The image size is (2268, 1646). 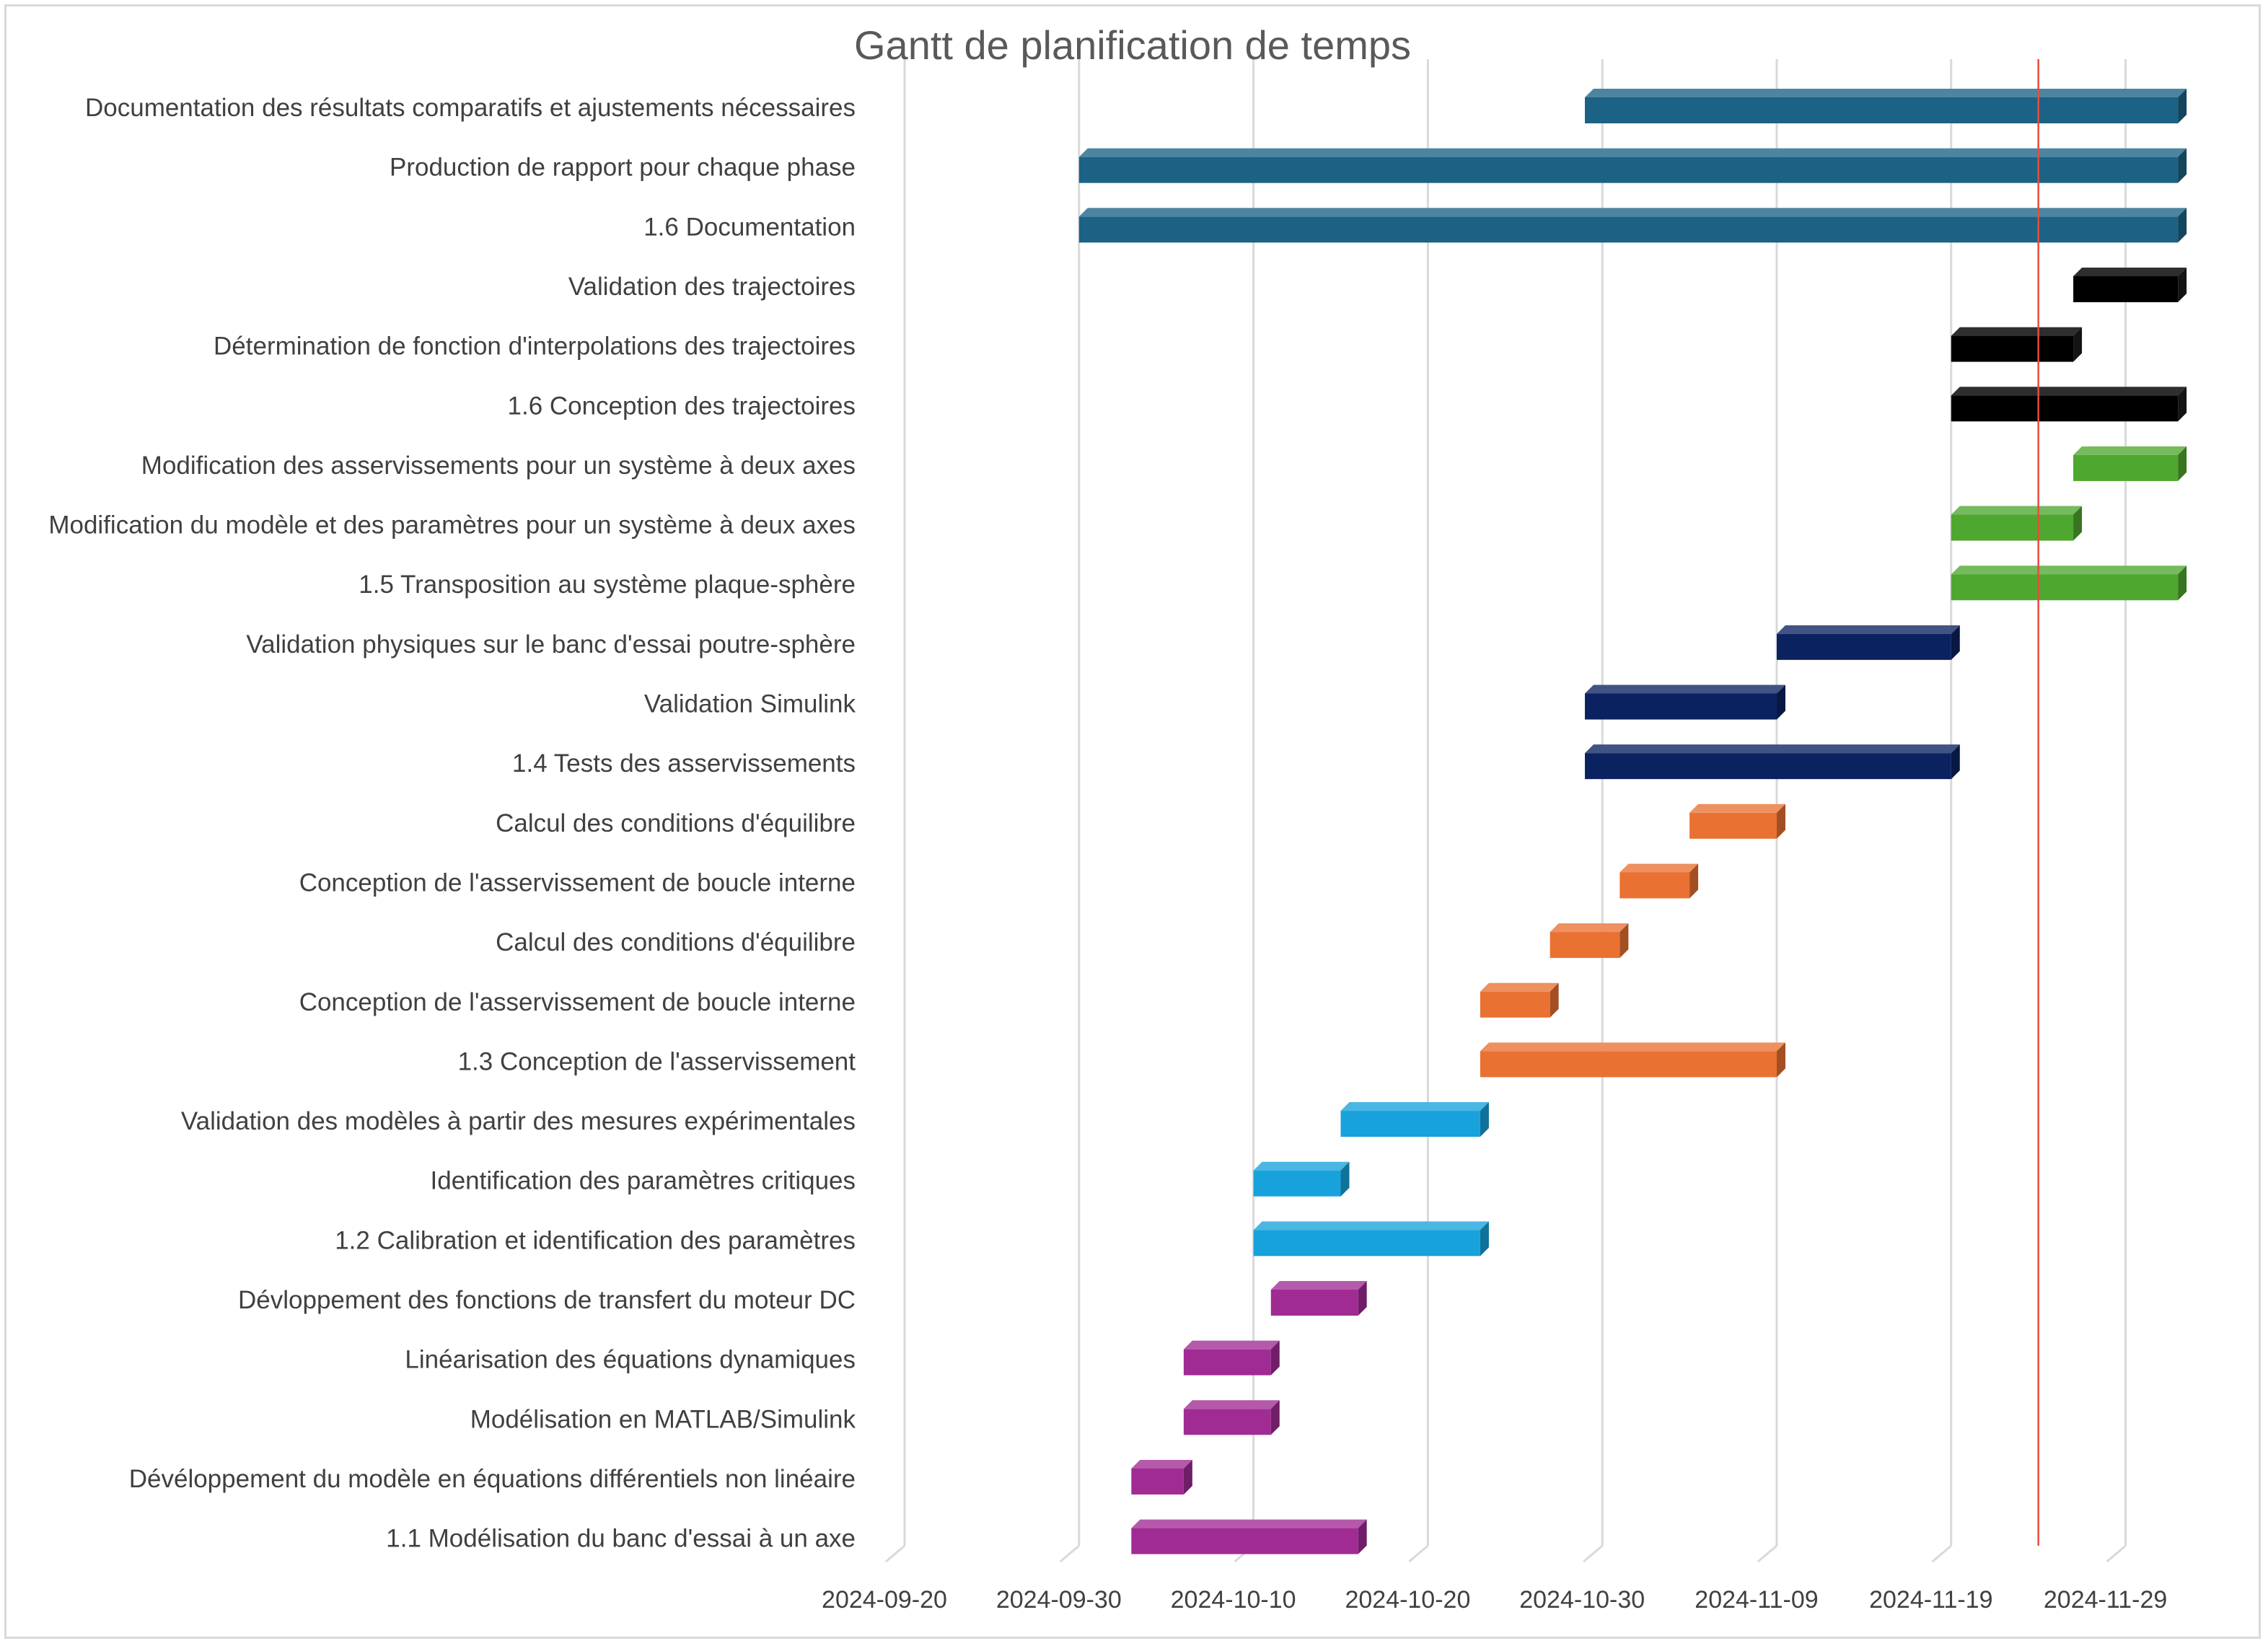 I want to click on x-tick-label: 2024-11-09, so click(x=1756, y=1600).